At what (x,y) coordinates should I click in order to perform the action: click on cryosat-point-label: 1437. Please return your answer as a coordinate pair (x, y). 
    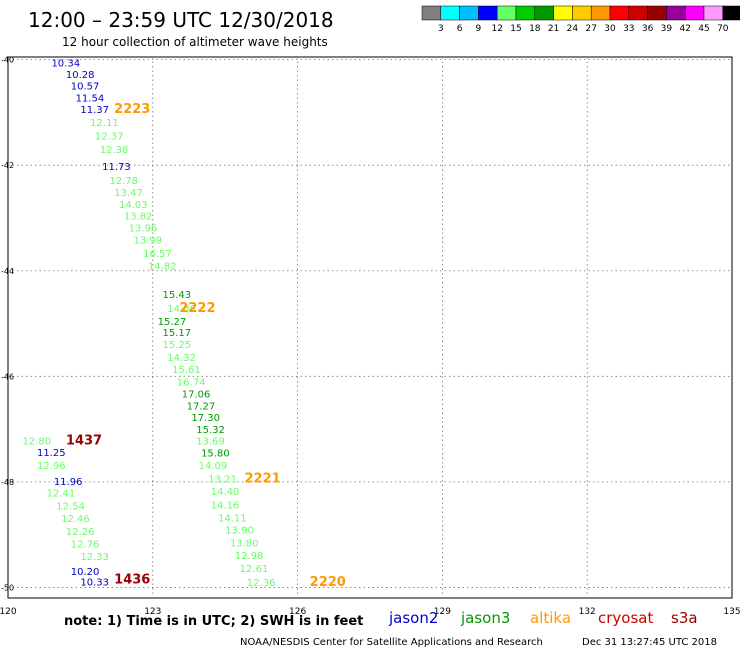
    Looking at the image, I should click on (84, 440).